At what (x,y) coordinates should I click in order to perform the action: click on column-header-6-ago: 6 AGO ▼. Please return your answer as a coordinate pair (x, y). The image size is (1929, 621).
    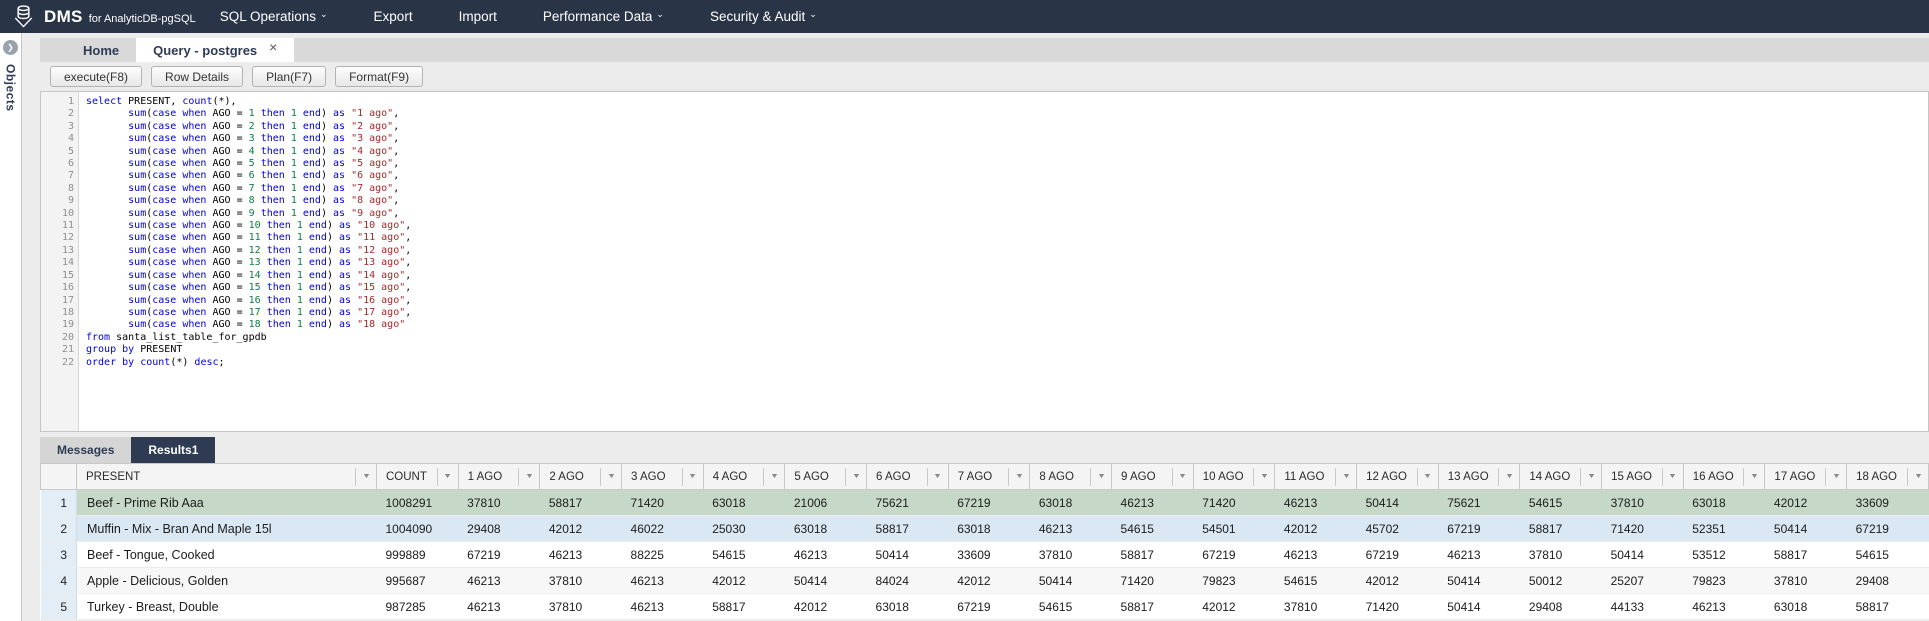
    Looking at the image, I should click on (907, 476).